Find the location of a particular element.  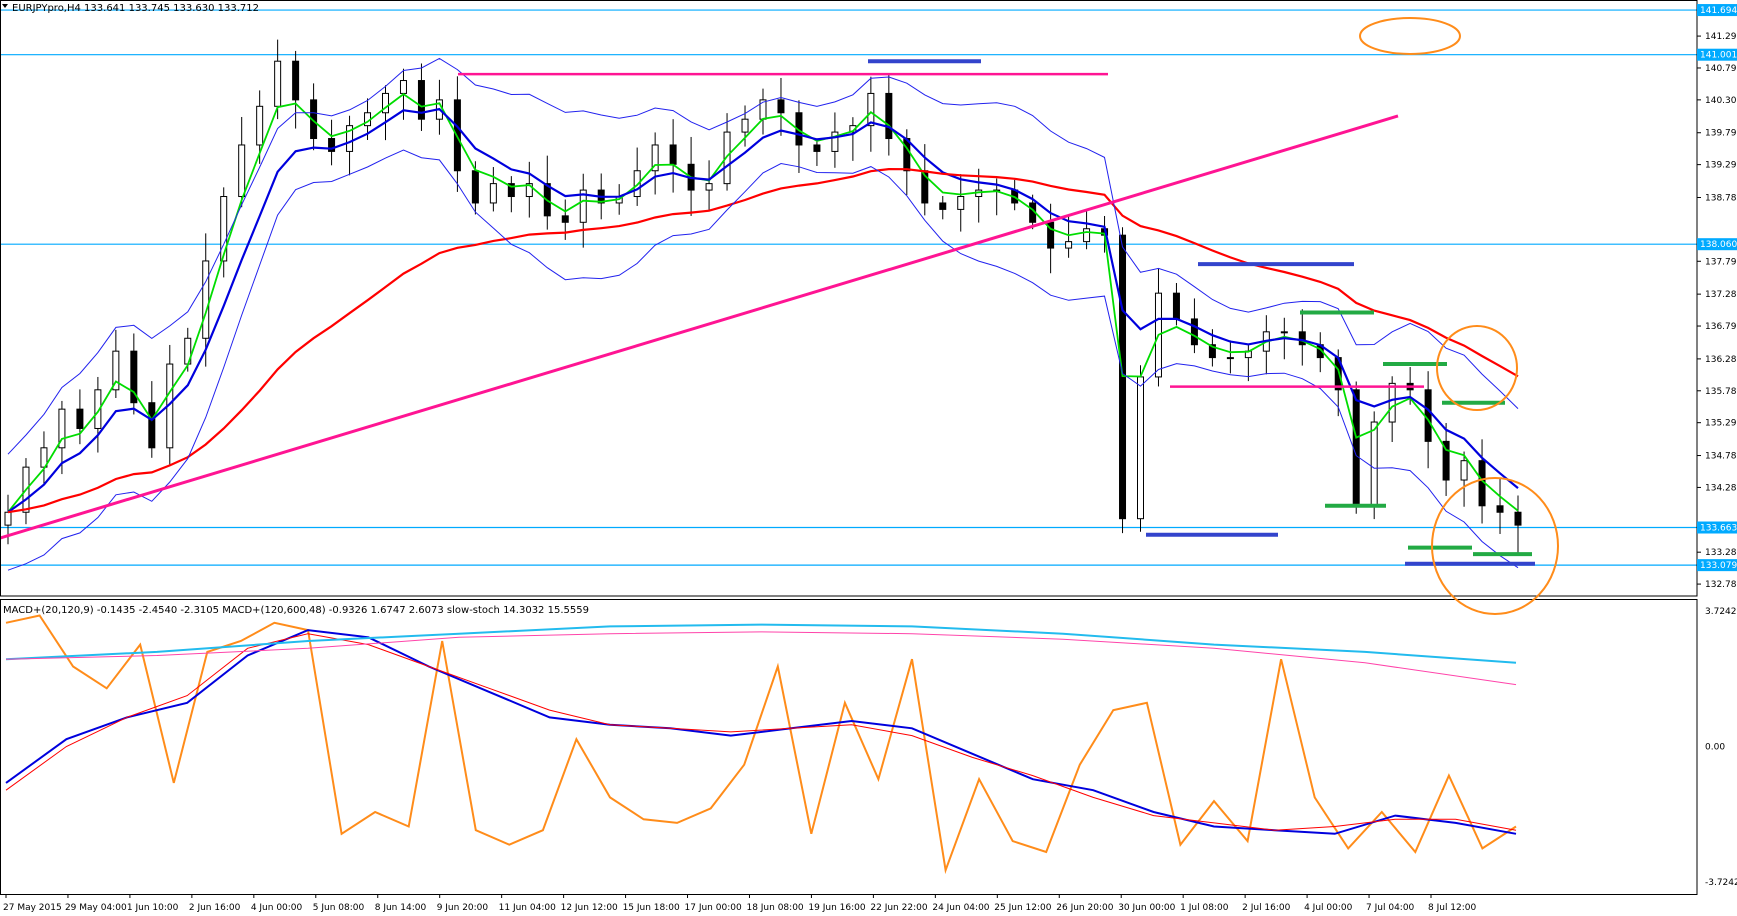

y-tick-label: 137.795 is located at coordinates (1721, 262).